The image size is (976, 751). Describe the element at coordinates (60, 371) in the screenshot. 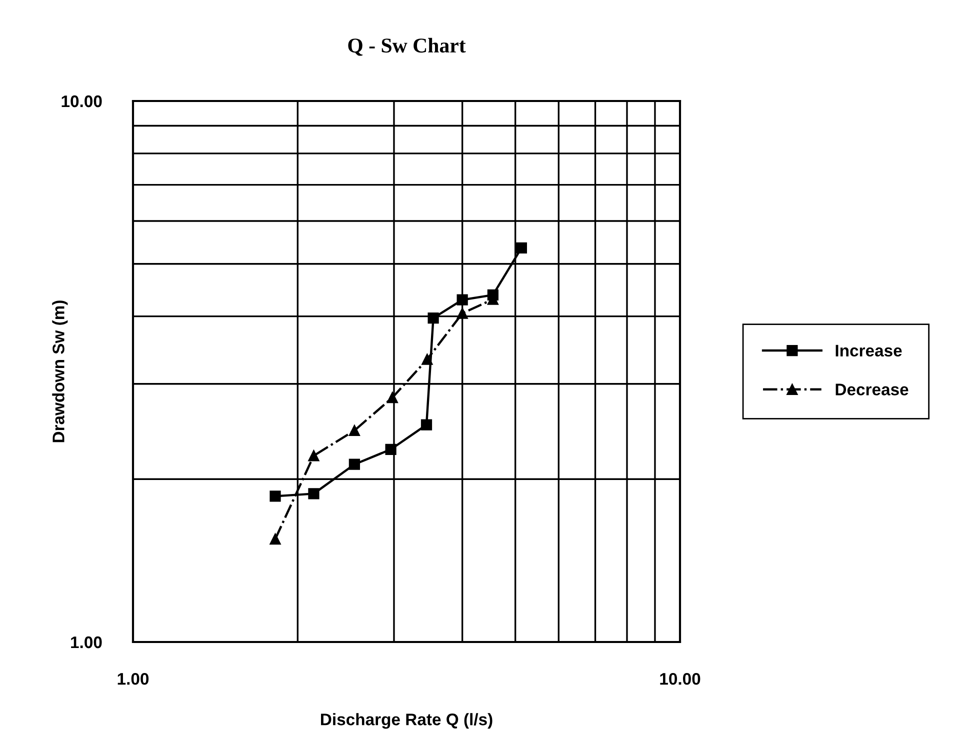

I see `y-axis-title: Drawdown Sw (m)` at that location.